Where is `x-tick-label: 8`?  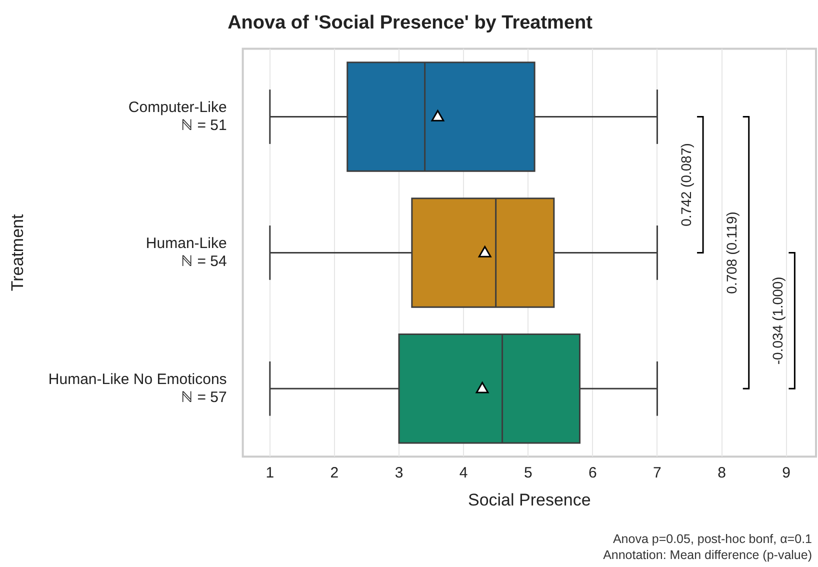
x-tick-label: 8 is located at coordinates (722, 473).